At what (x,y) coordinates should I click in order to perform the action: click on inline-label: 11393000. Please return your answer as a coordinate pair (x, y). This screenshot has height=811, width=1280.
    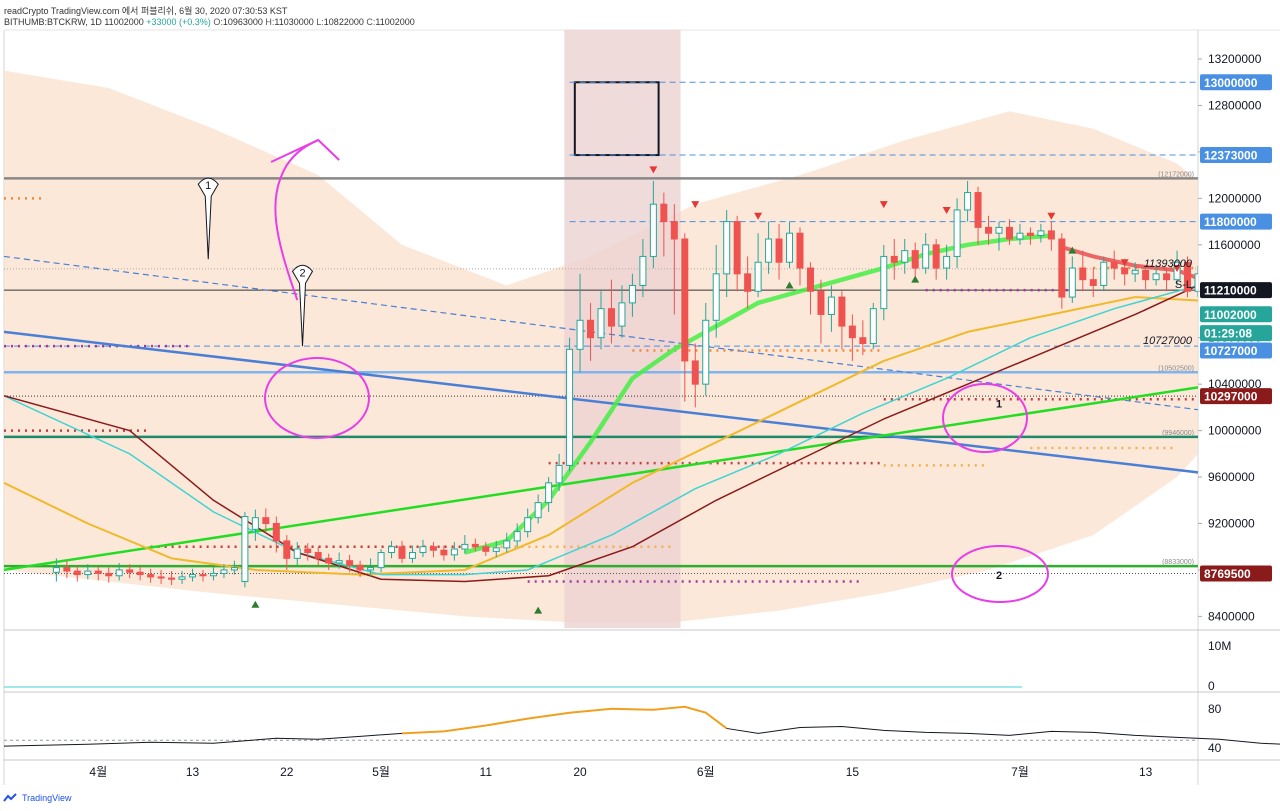
    Looking at the image, I should click on (1168, 264).